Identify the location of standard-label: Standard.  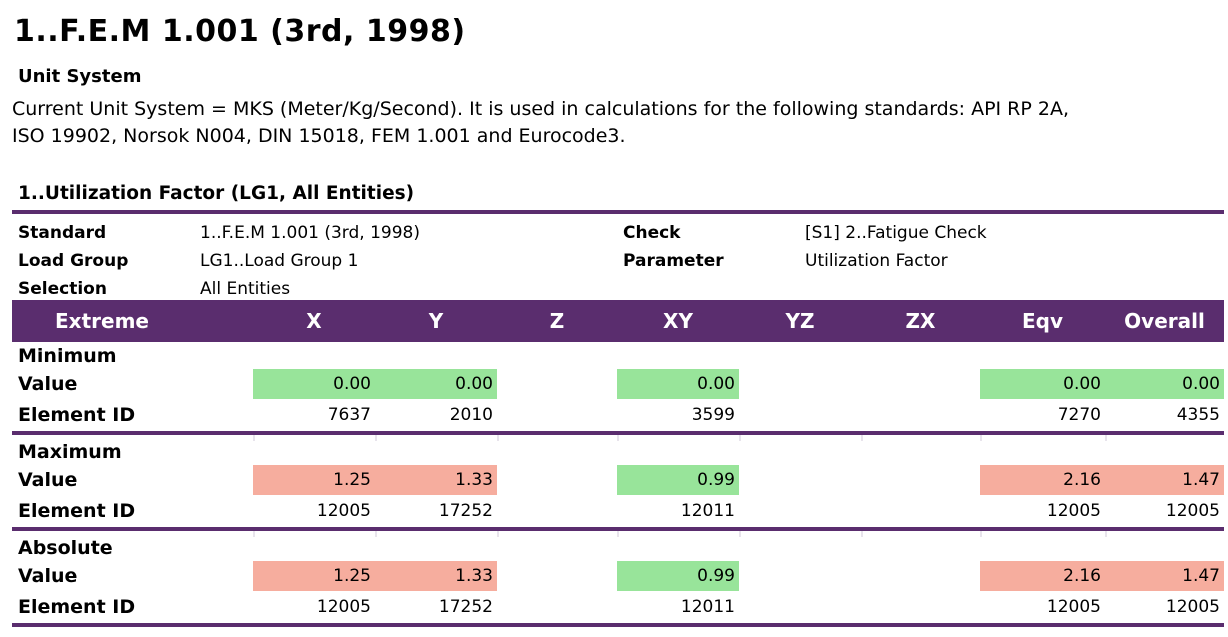
(62, 233).